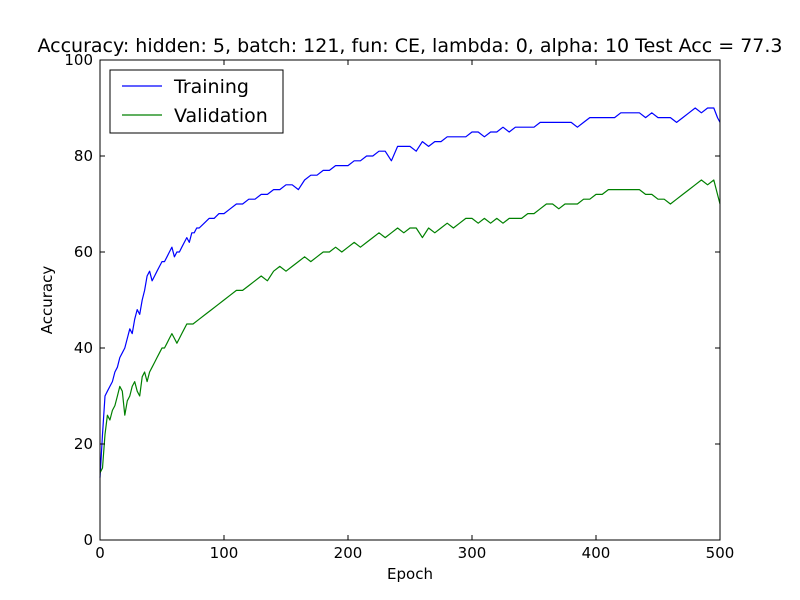 This screenshot has height=600, width=800. What do you see at coordinates (83, 252) in the screenshot?
I see `y-tick-label: 60` at bounding box center [83, 252].